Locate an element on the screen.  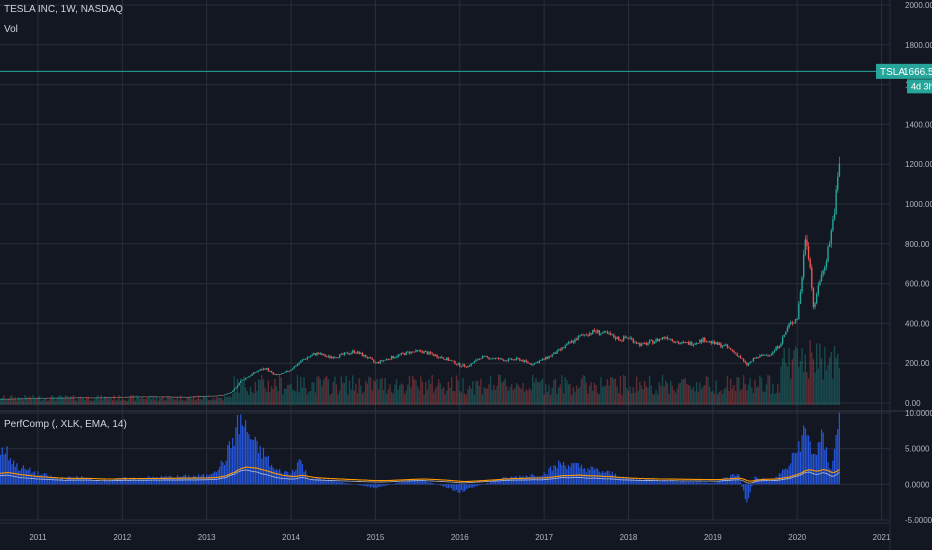
perfcomp-label: PerfComp (, XLK, EMA, 14) is located at coordinates (65, 424).